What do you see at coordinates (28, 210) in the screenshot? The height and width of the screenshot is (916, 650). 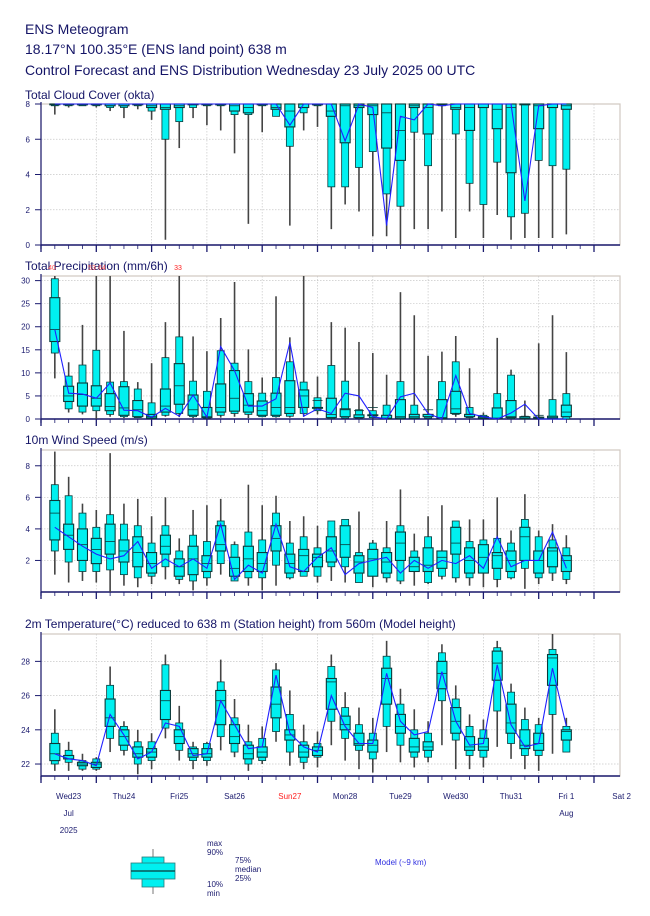 I see `y-tick-label: 2` at bounding box center [28, 210].